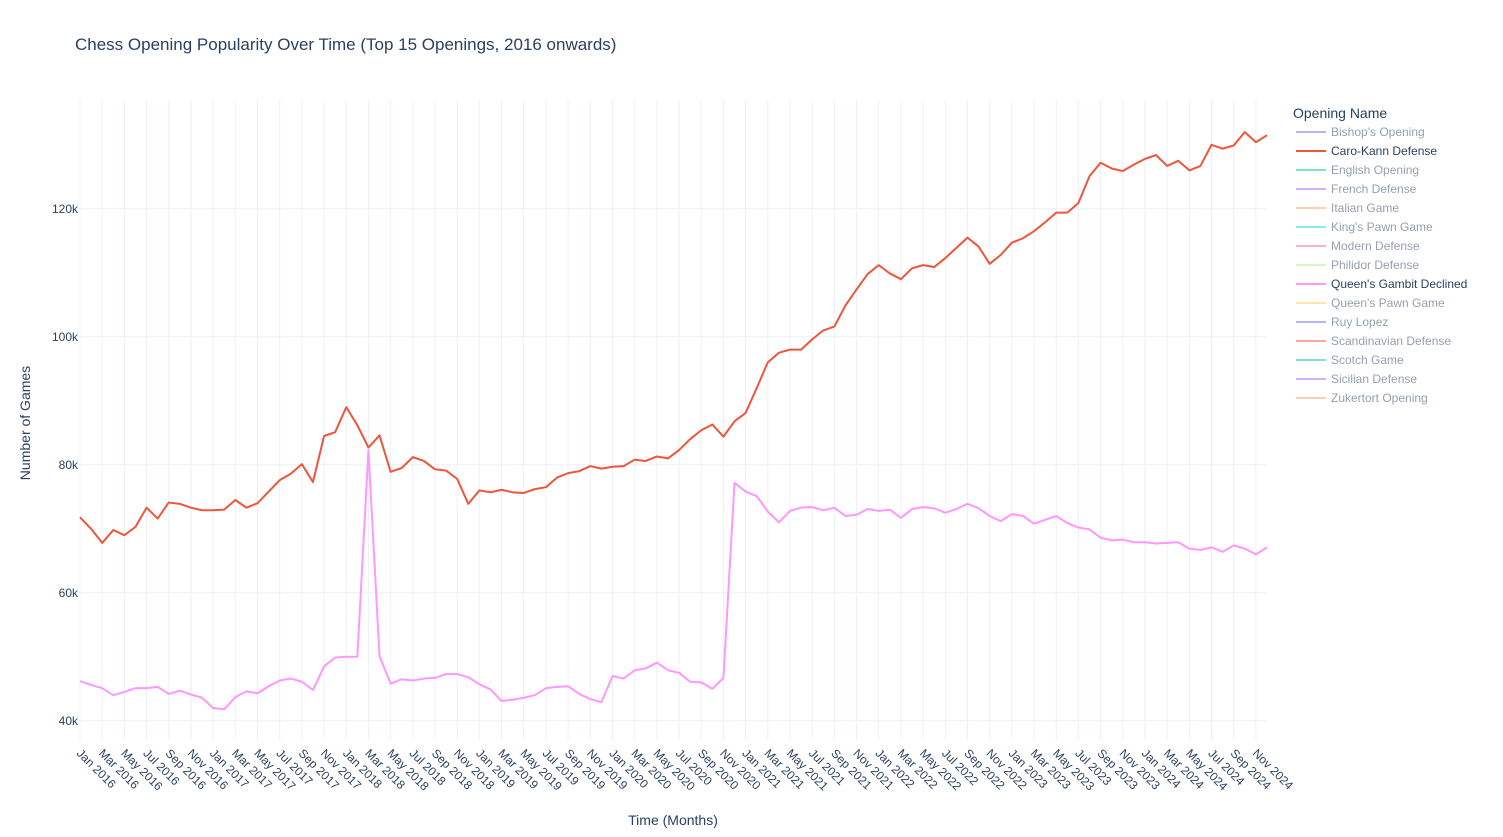 The image size is (1503, 837). What do you see at coordinates (69, 593) in the screenshot?
I see `y-tick-label: 60k` at bounding box center [69, 593].